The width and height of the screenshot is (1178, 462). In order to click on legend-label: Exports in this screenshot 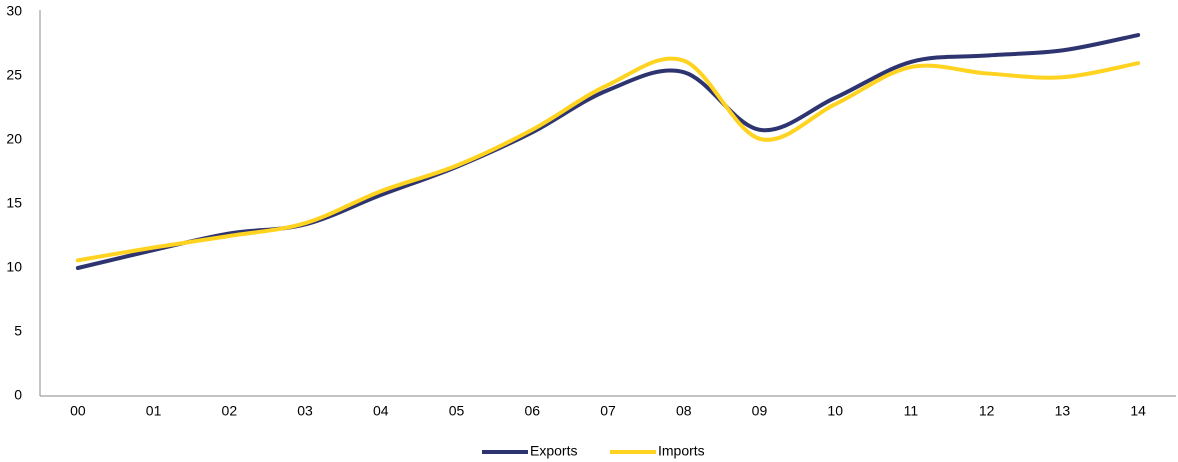, I will do `click(553, 451)`.